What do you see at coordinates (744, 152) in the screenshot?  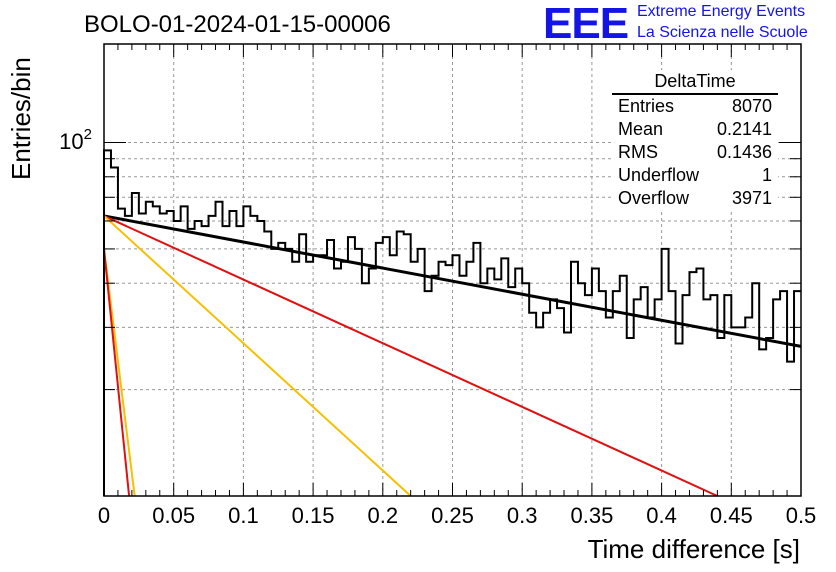 I see `stats-value: 0.1436` at bounding box center [744, 152].